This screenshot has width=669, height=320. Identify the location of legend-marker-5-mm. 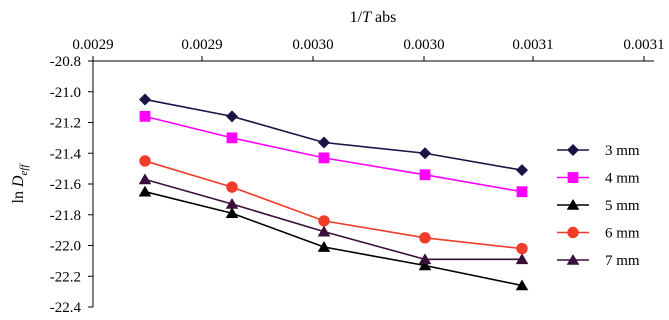
(573, 204).